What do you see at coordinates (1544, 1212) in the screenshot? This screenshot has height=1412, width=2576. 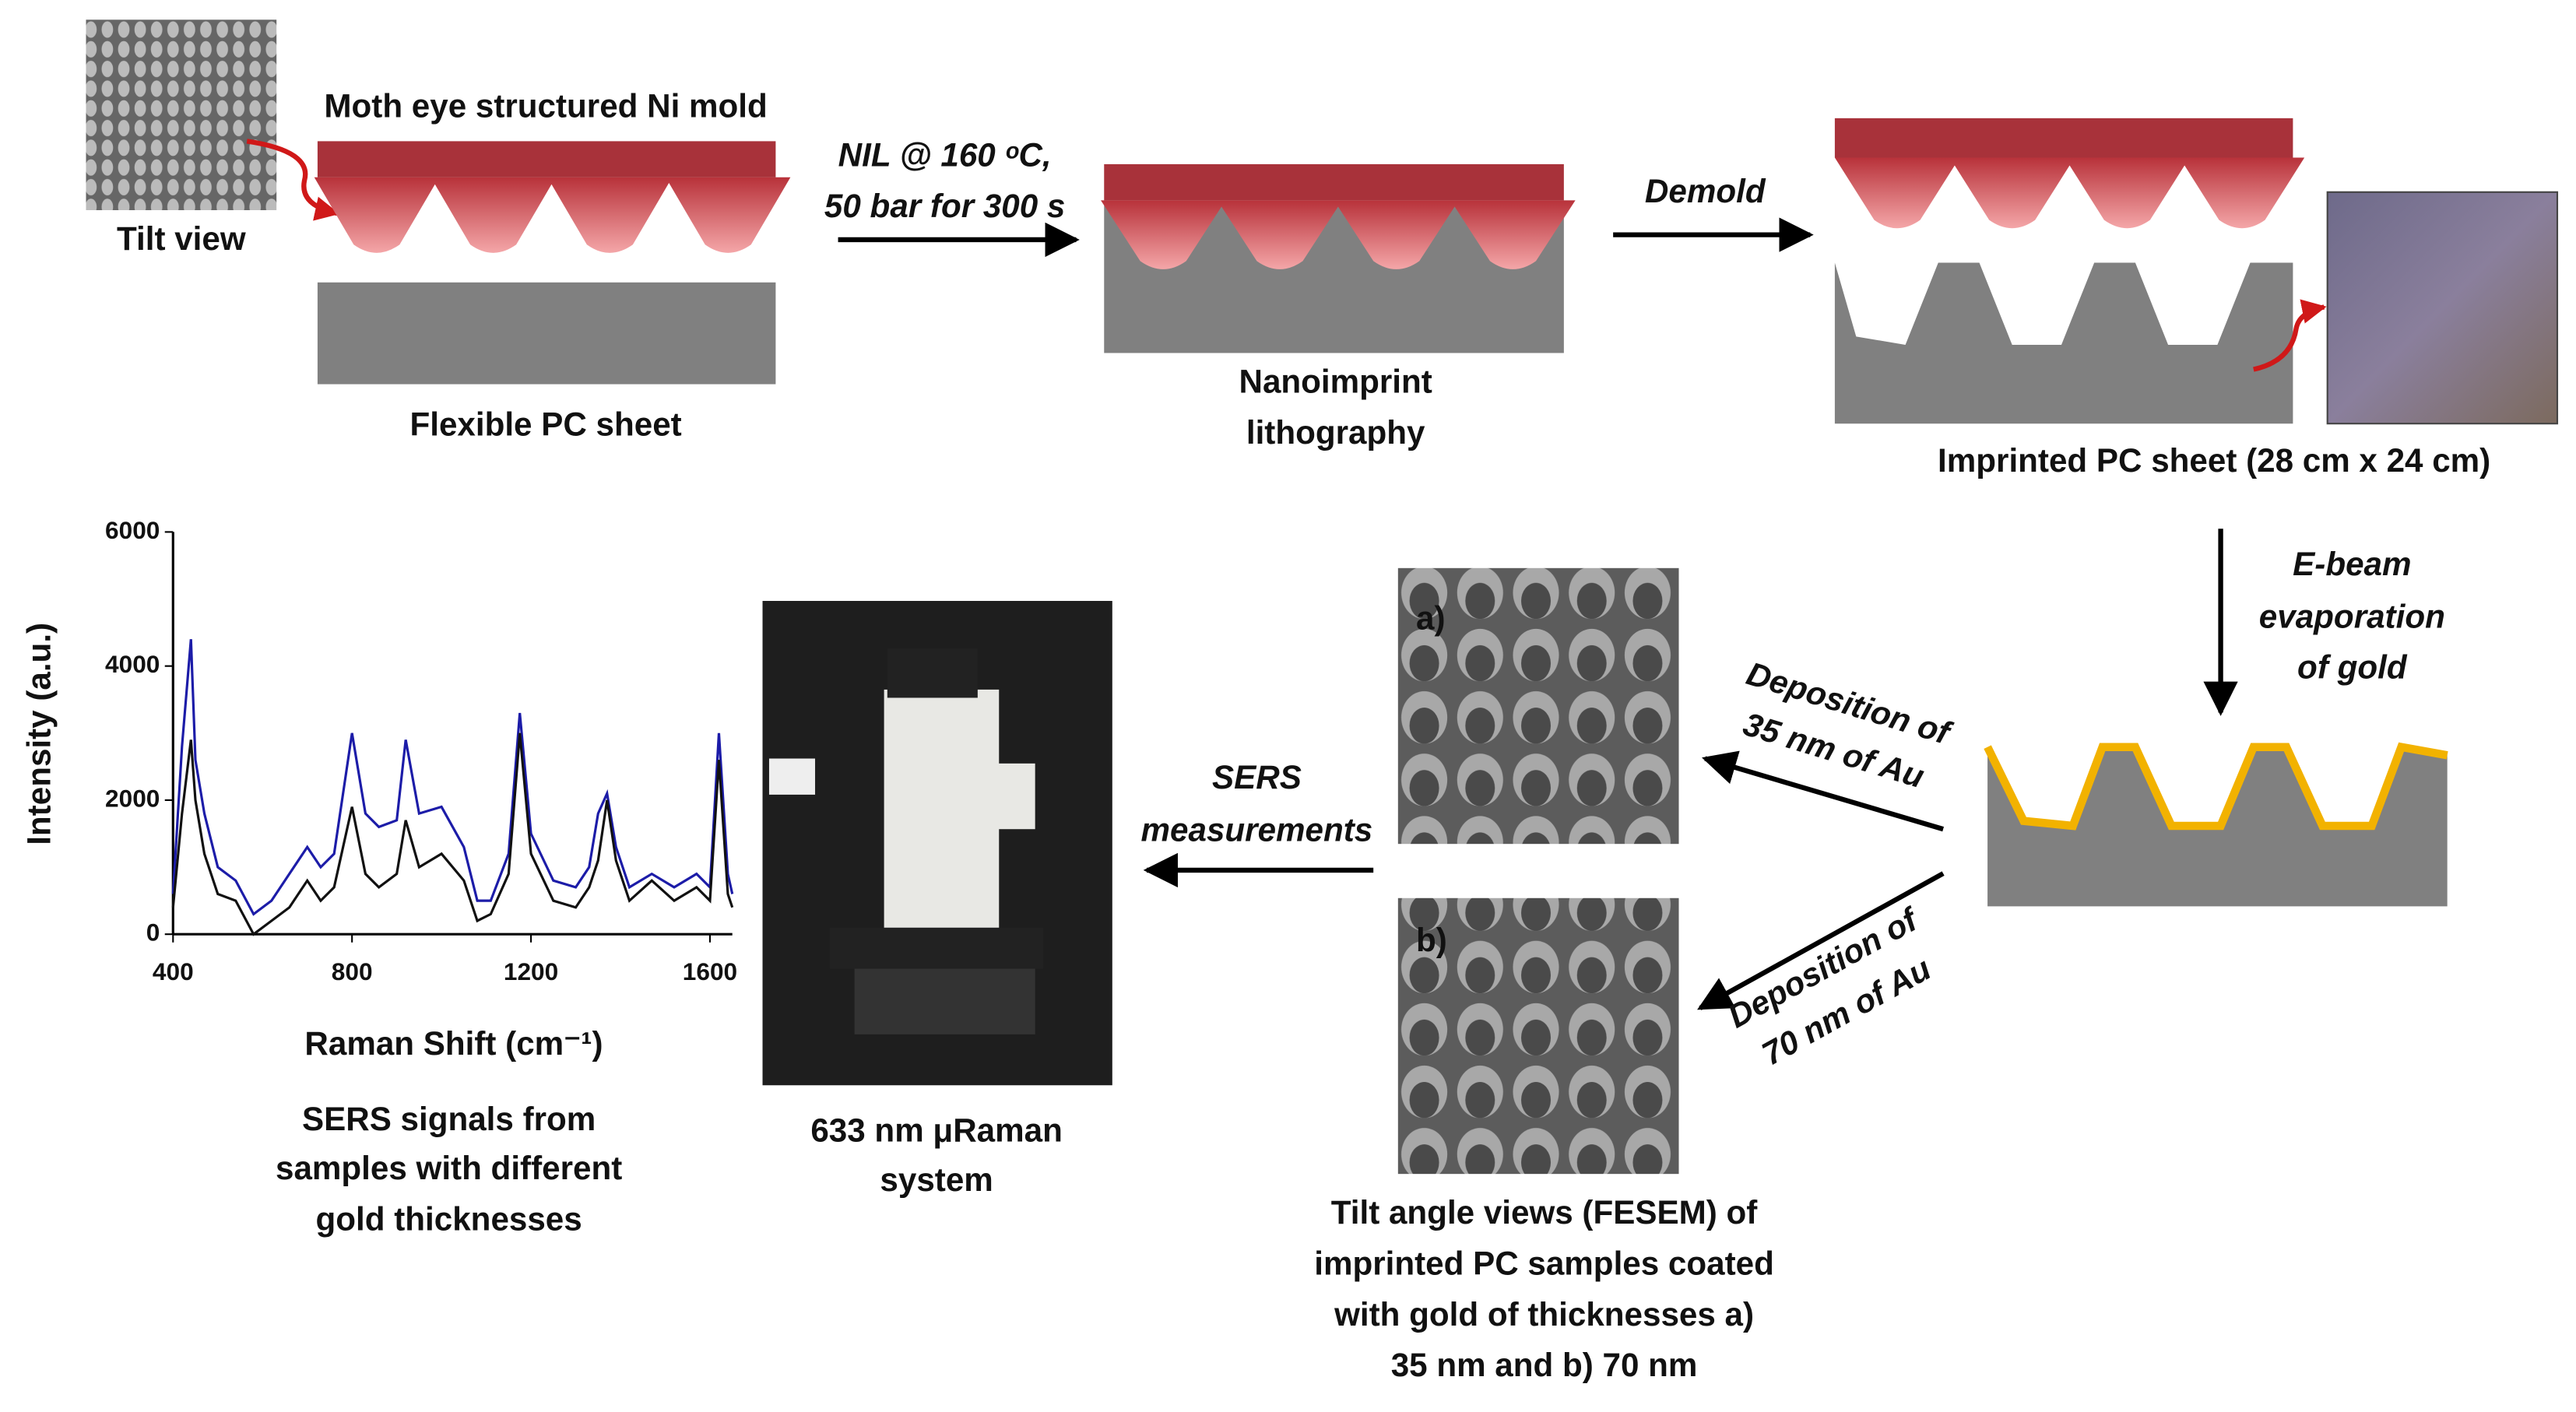 I see `label: Tilt angle views (FESEM) of` at bounding box center [1544, 1212].